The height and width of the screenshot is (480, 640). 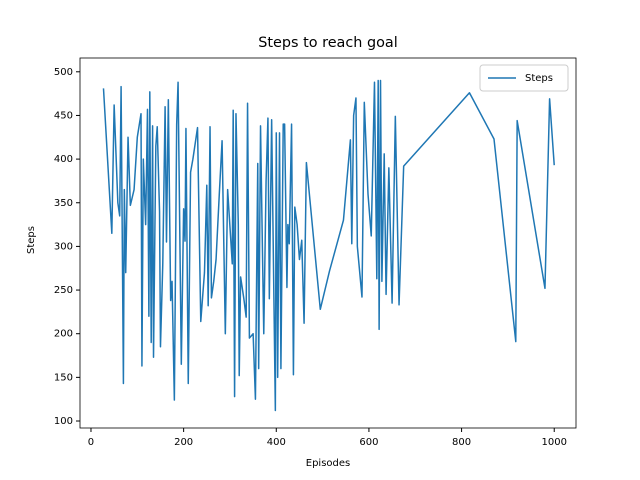 What do you see at coordinates (63, 290) in the screenshot?
I see `y-tick-label: 250` at bounding box center [63, 290].